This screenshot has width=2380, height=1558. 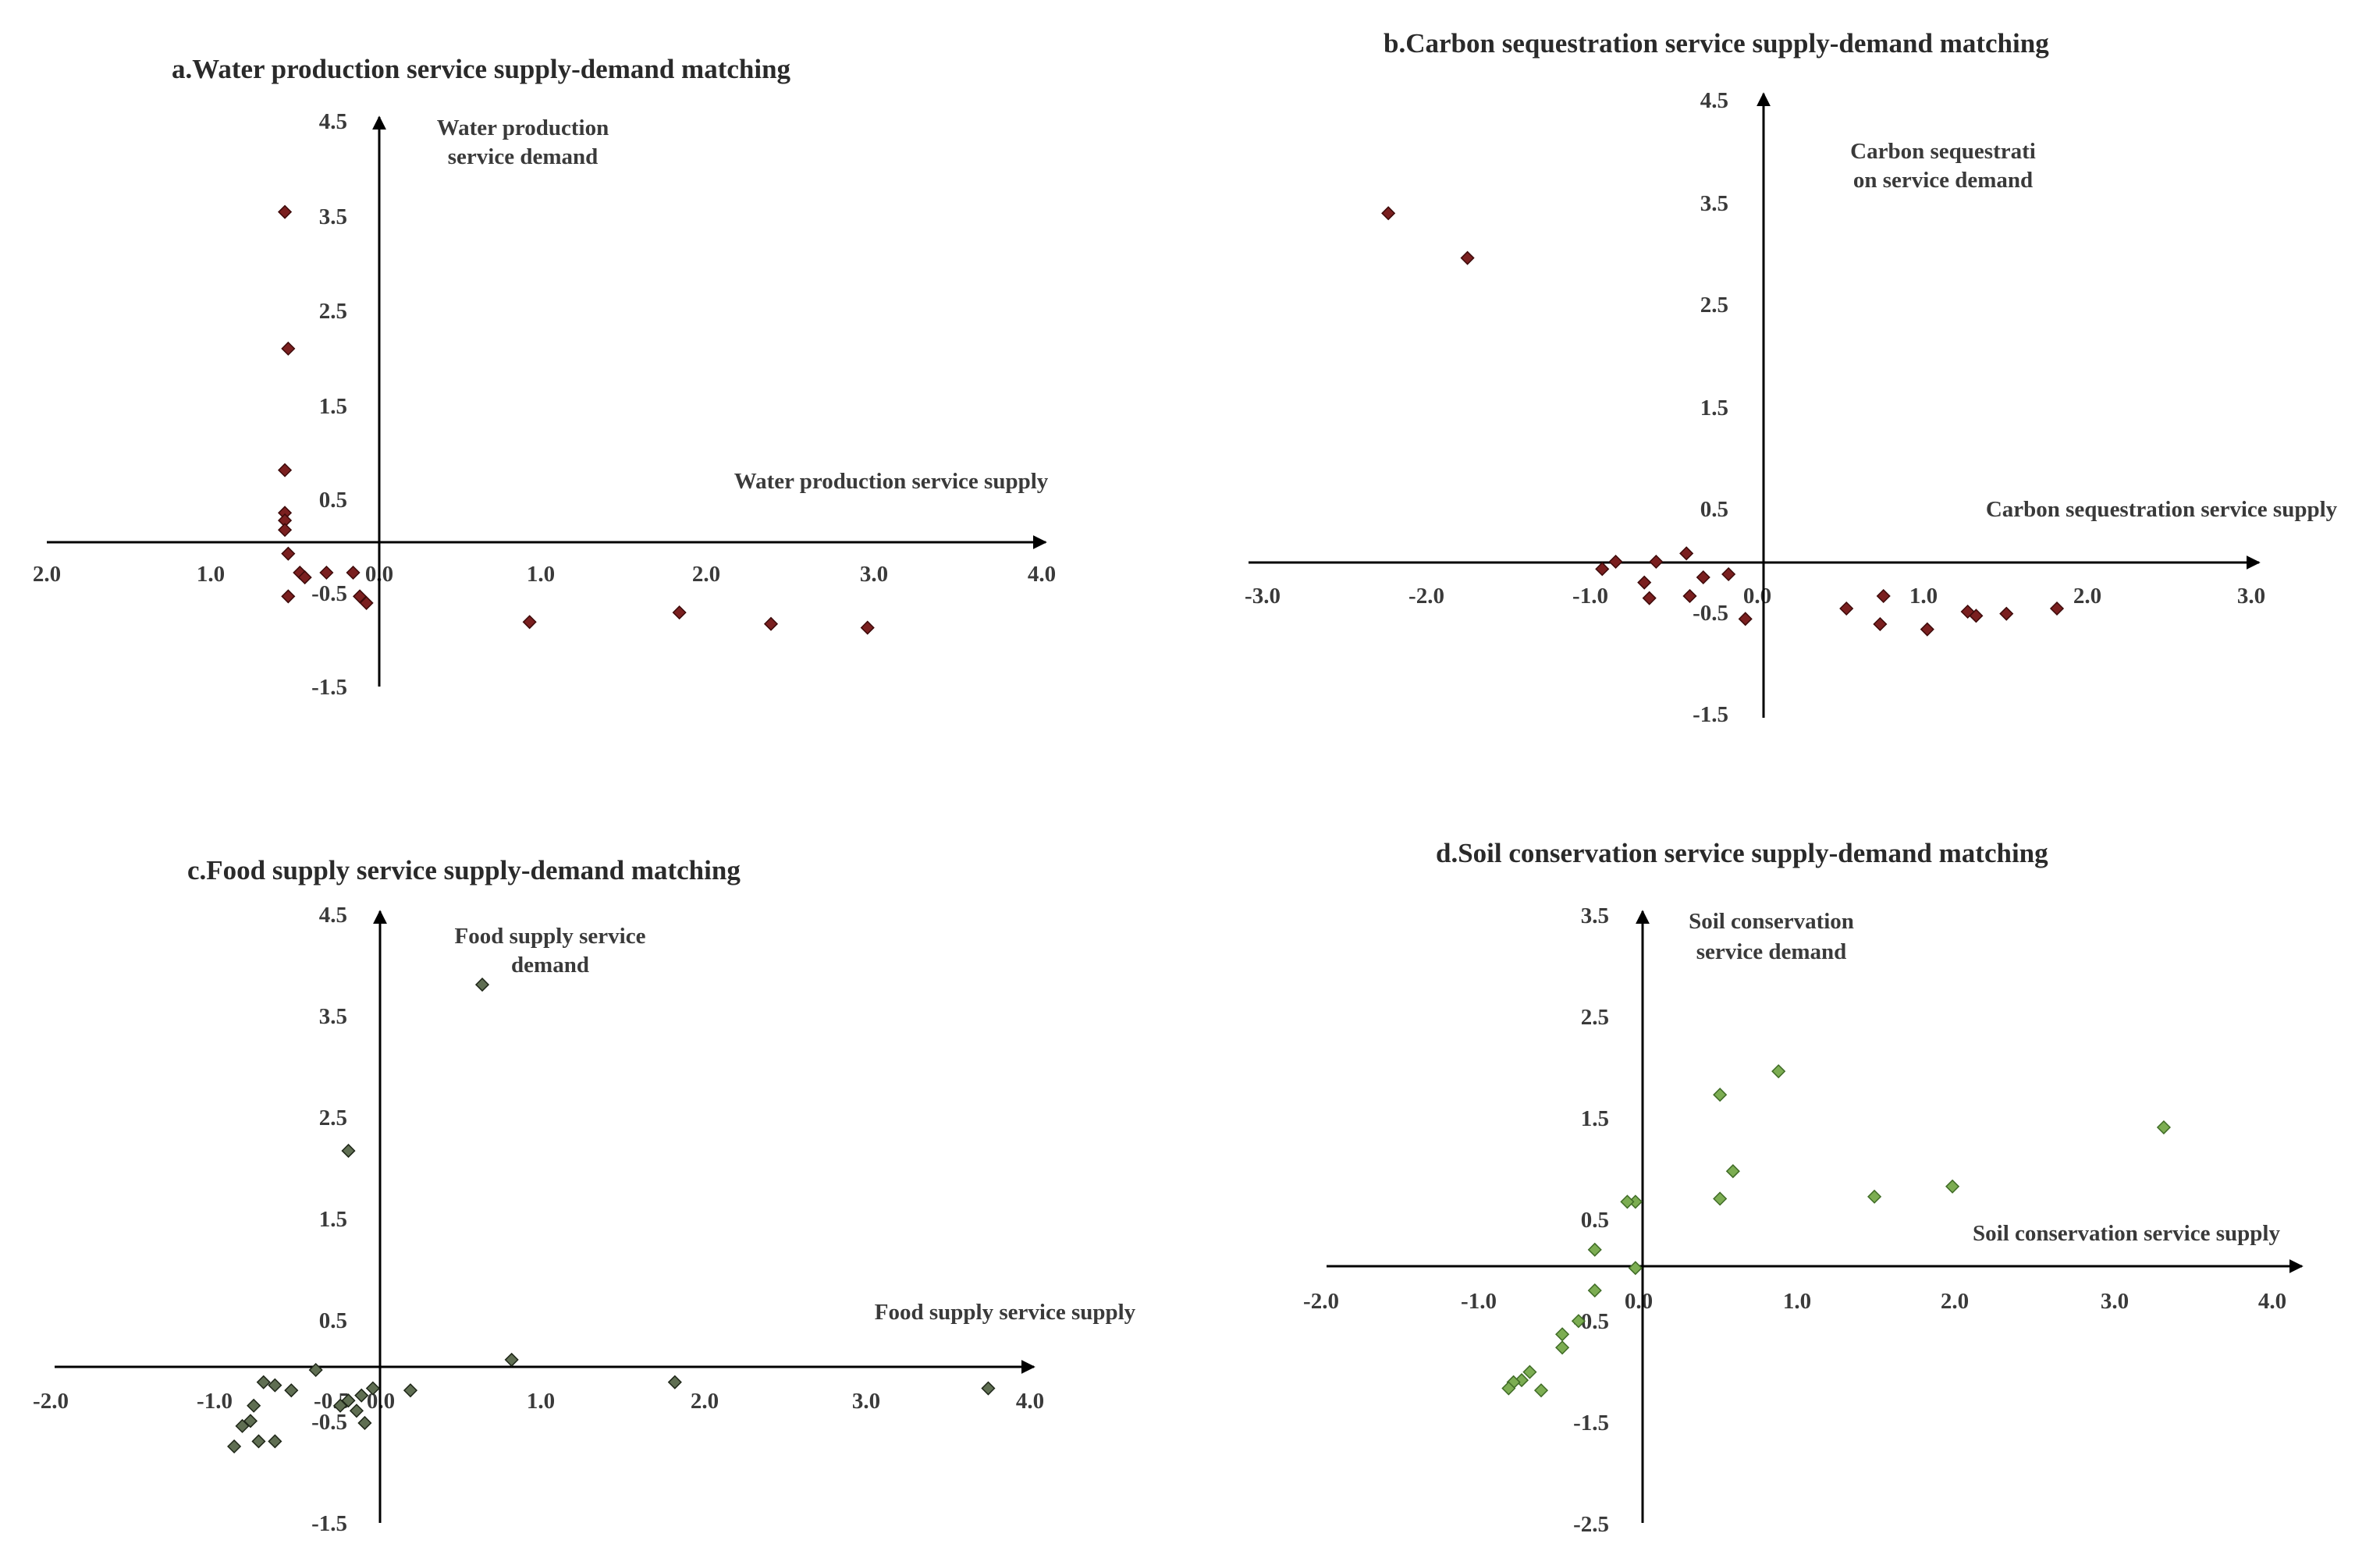 What do you see at coordinates (1263, 596) in the screenshot?
I see `x-tick-label: -3.0` at bounding box center [1263, 596].